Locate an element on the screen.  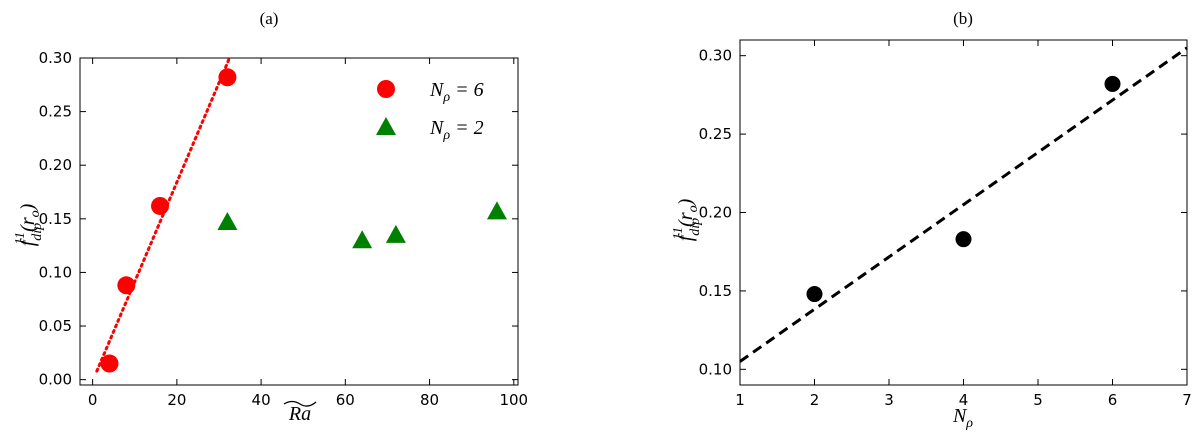
x-tick-label: 3 is located at coordinates (889, 400).